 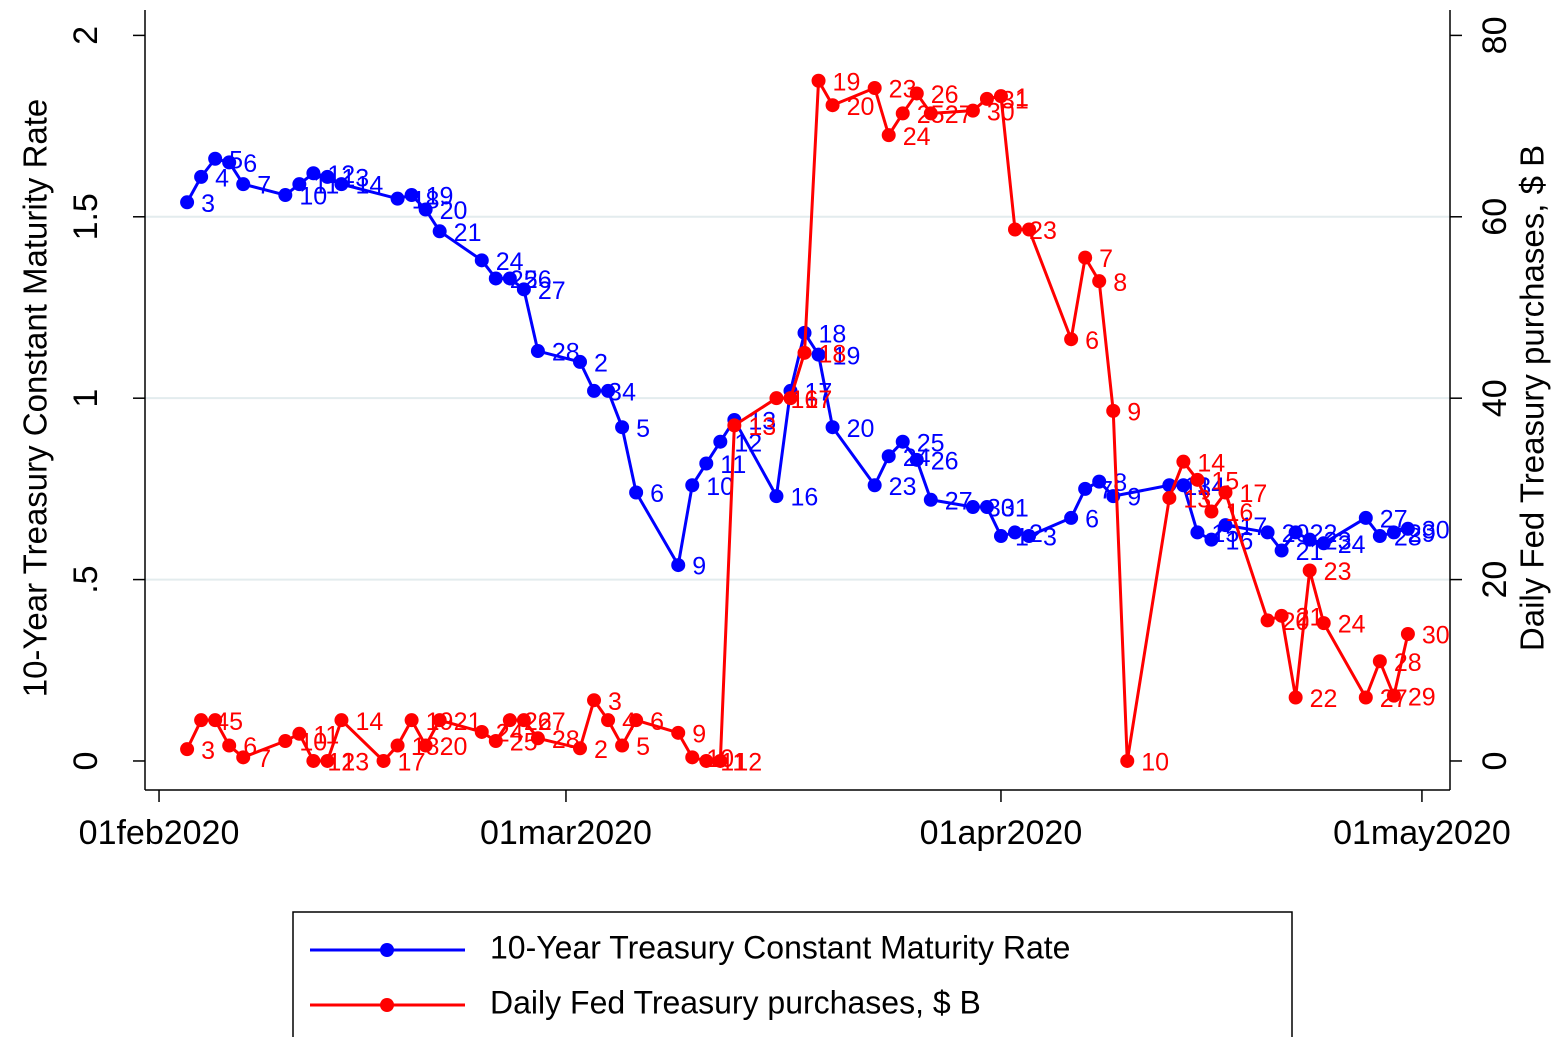 What do you see at coordinates (86, 761) in the screenshot?
I see `y-tick-label: 0` at bounding box center [86, 761].